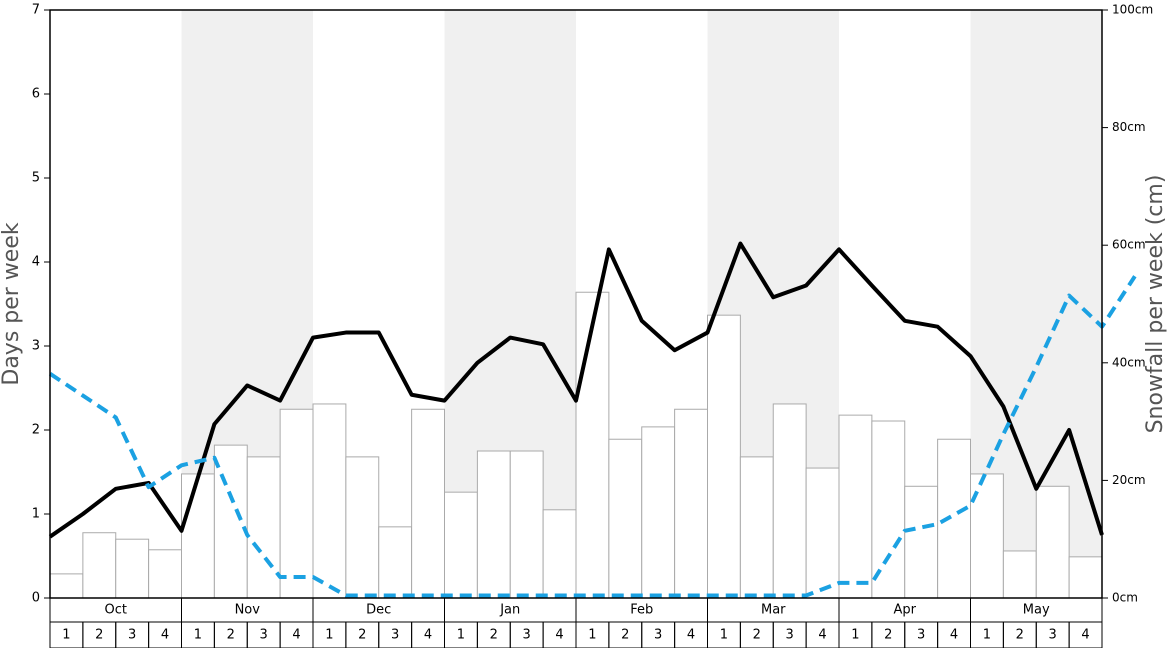  Describe the element at coordinates (36, 178) in the screenshot. I see `y-tick-label: 5` at that location.